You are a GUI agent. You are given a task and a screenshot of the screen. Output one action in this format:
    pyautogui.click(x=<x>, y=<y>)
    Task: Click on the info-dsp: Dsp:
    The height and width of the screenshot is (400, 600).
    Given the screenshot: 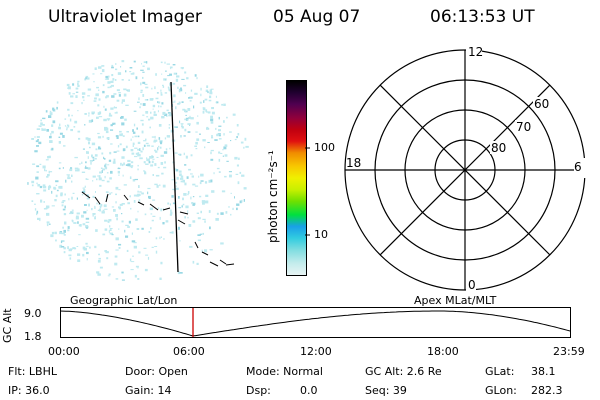 What is the action you would take?
    pyautogui.click(x=258, y=390)
    